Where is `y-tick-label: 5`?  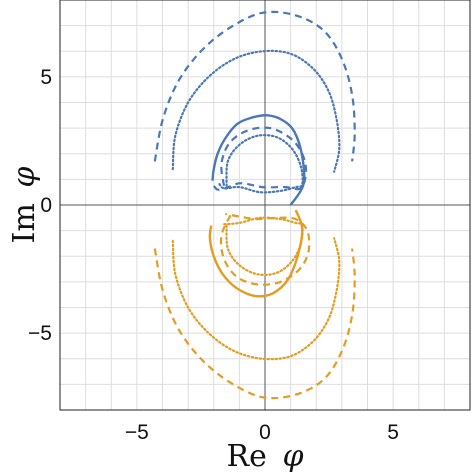
y-tick-label: 5 is located at coordinates (46, 77).